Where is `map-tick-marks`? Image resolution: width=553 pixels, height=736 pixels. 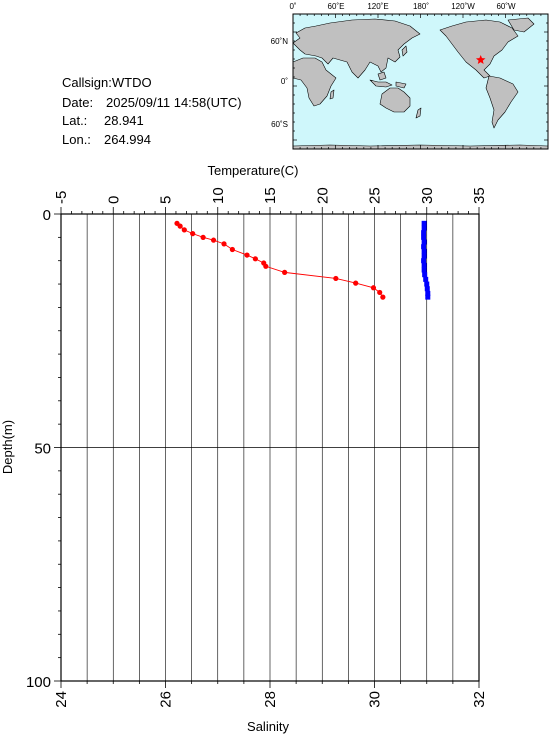 map-tick-marks is located at coordinates (420, 81).